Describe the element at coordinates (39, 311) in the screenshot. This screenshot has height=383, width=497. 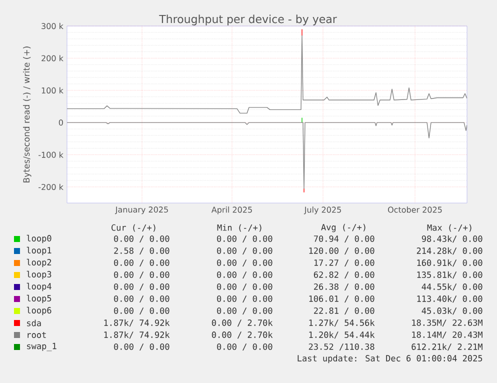
I see `legend-label: loop6` at that location.